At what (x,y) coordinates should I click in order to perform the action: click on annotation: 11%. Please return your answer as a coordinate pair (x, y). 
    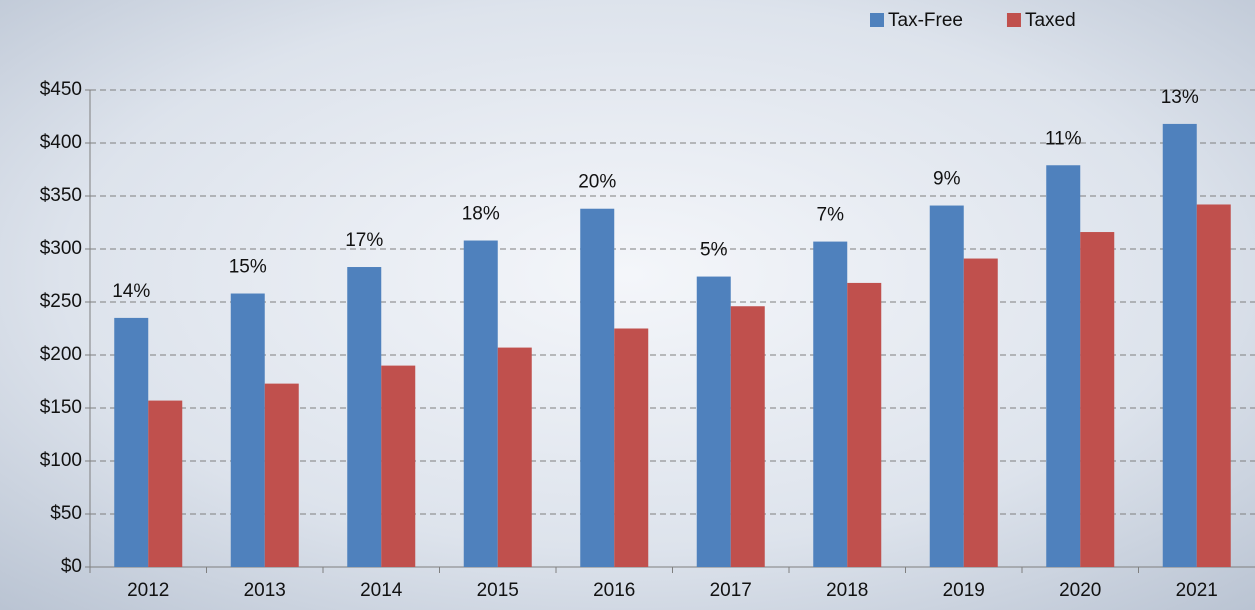
    Looking at the image, I should click on (1063, 138).